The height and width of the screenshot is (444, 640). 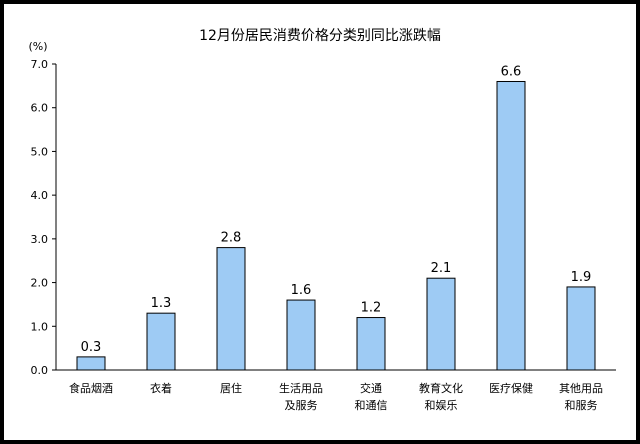 I want to click on bar-value-label: 2.1, so click(x=441, y=268).